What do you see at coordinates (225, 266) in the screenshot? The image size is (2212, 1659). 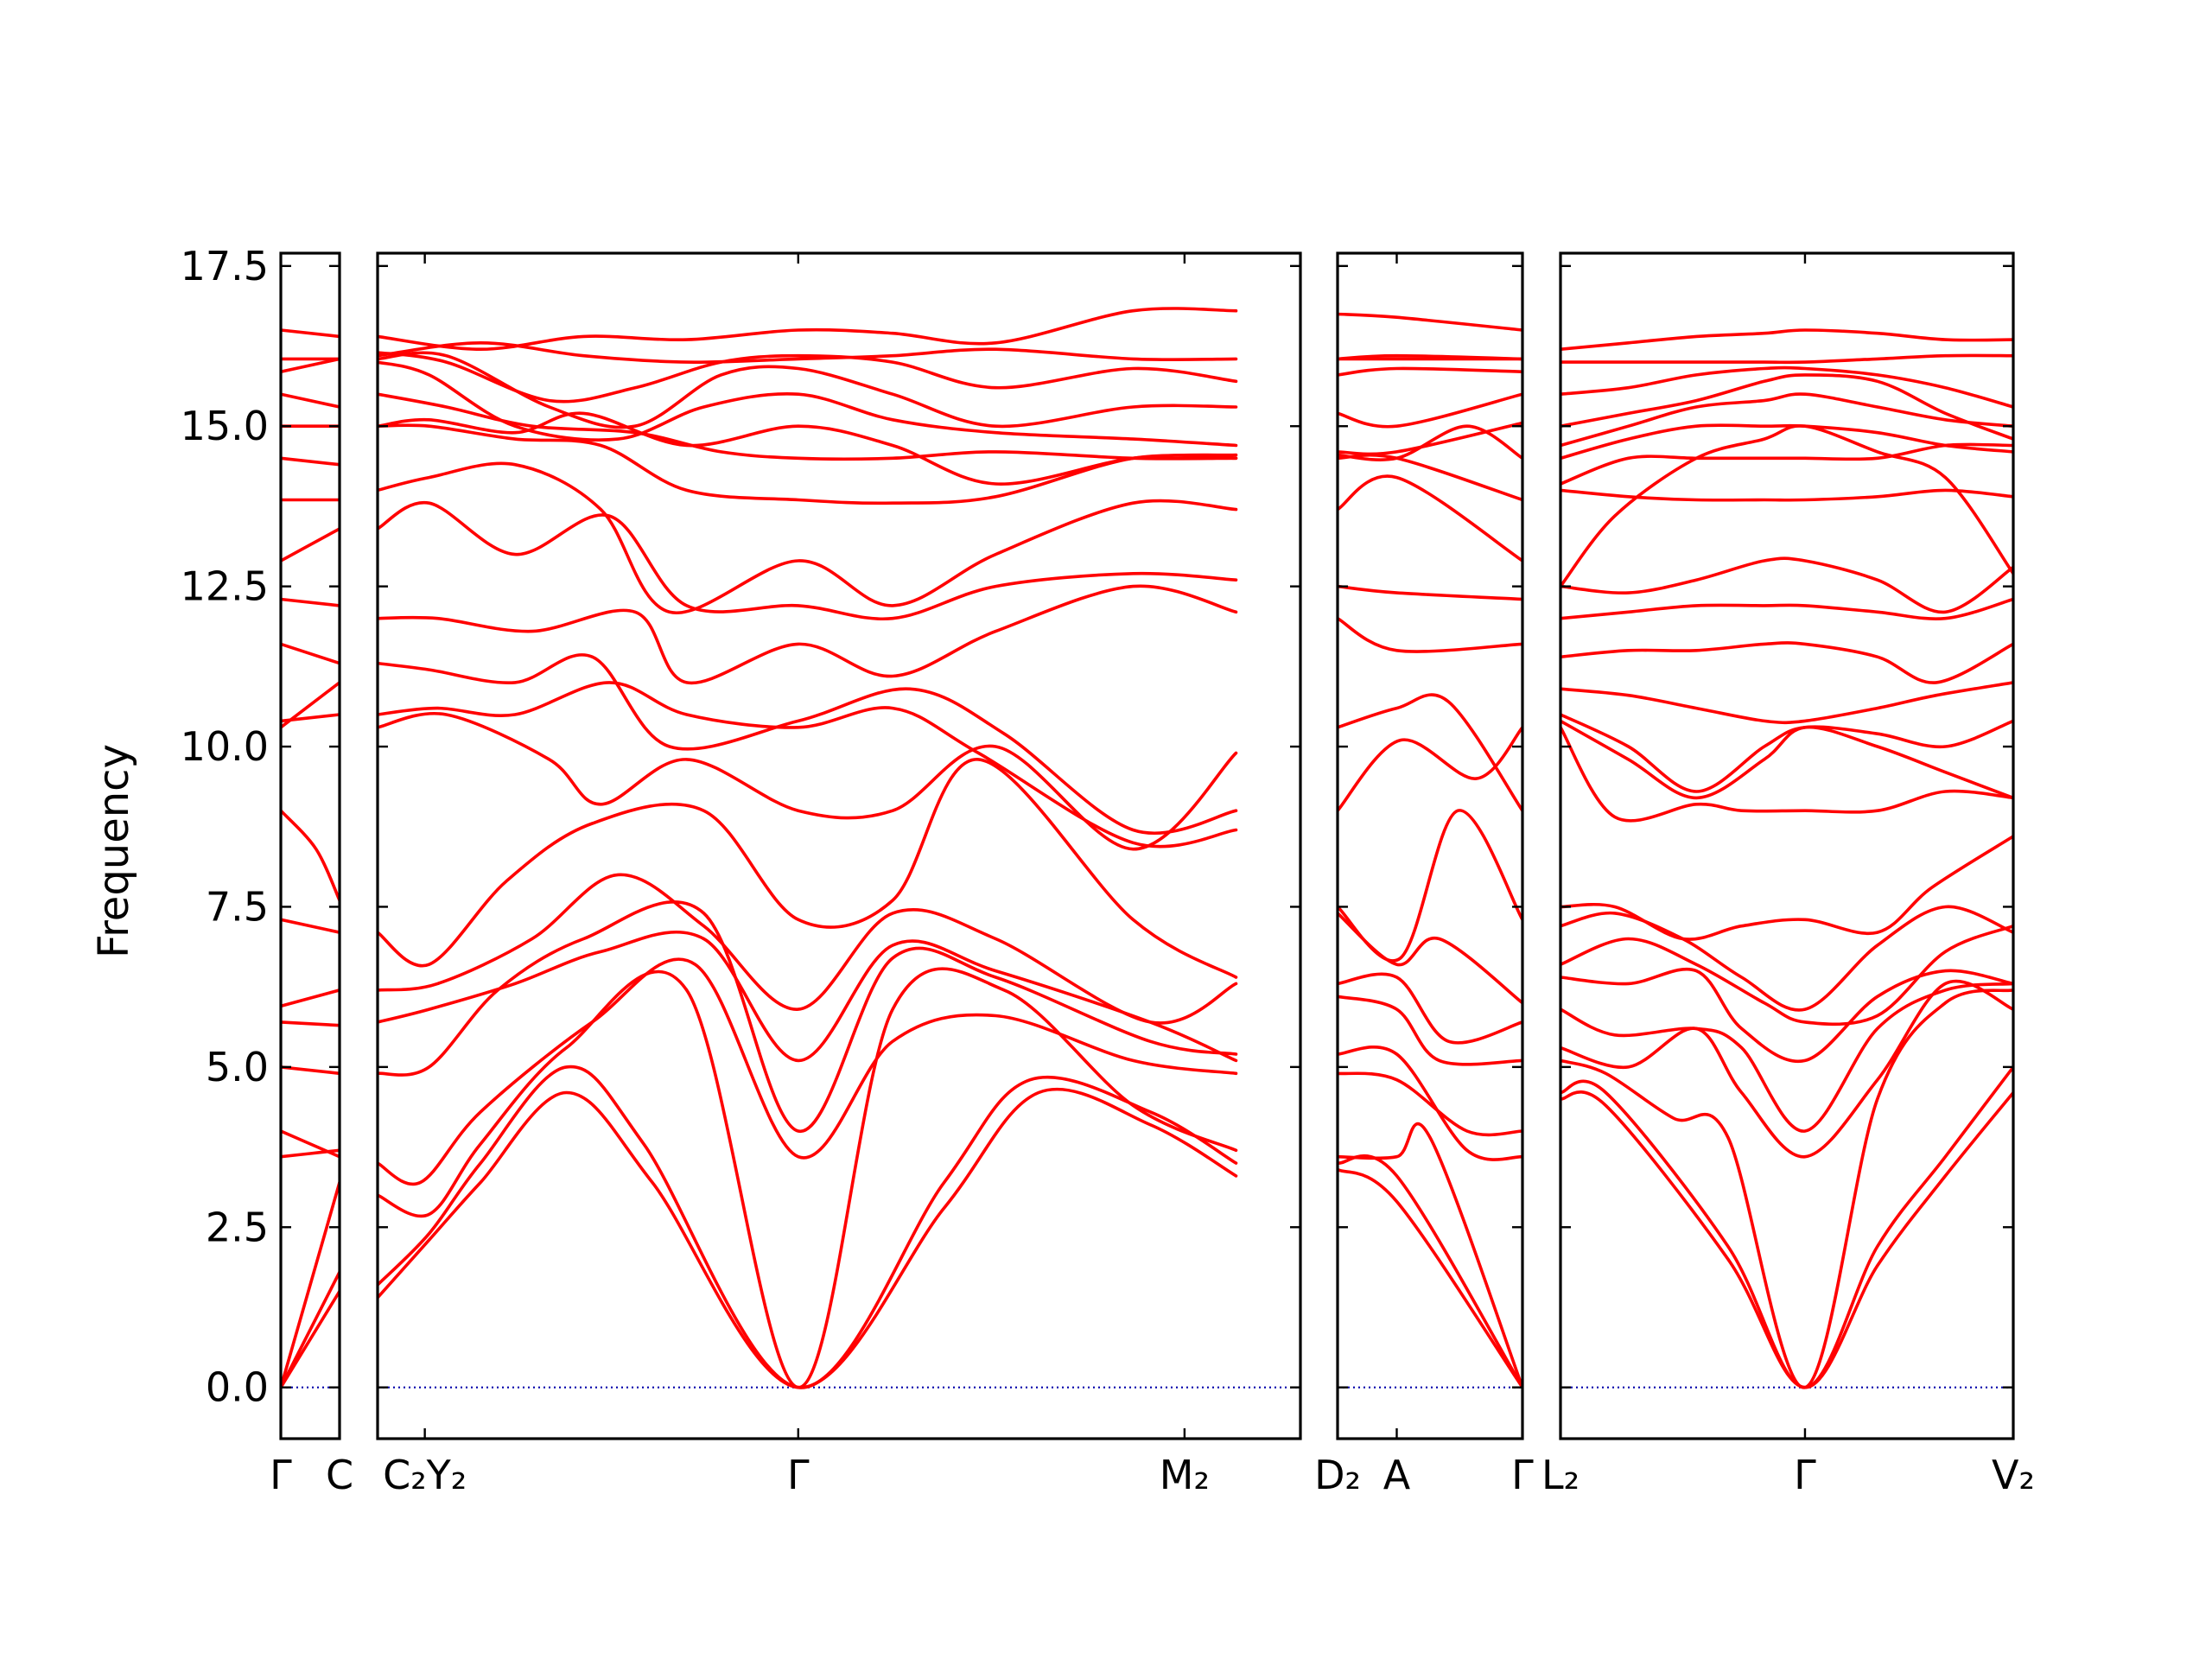 I see `y-tick-label: 17.5` at bounding box center [225, 266].